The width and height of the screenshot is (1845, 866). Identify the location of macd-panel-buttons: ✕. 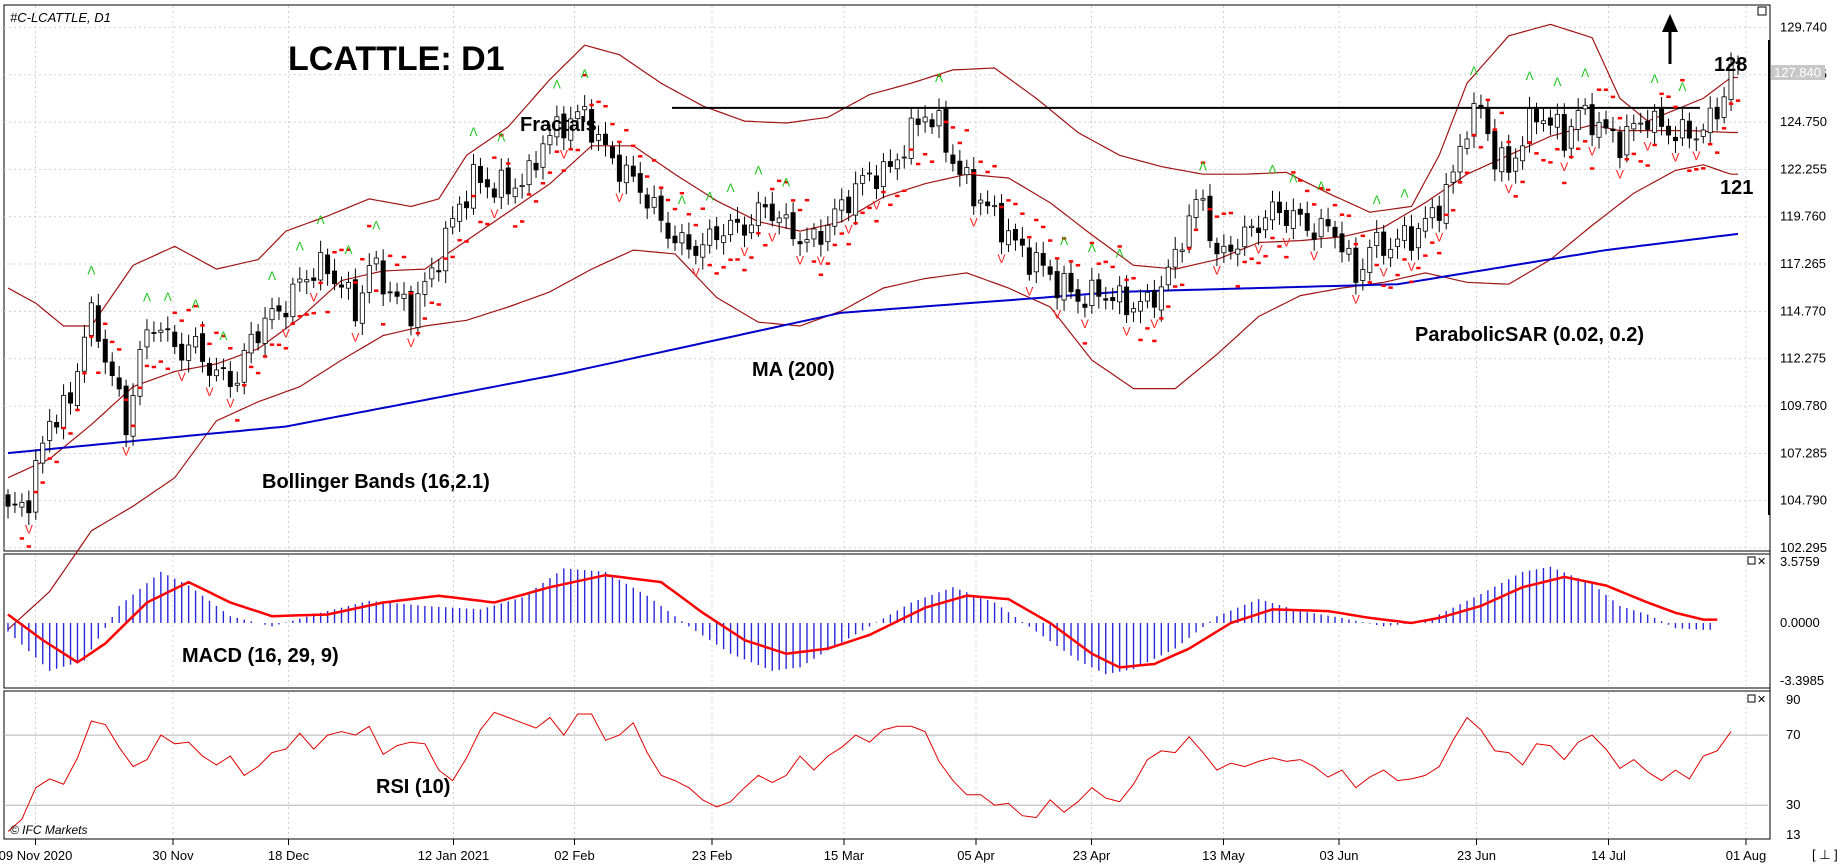
(1756, 562).